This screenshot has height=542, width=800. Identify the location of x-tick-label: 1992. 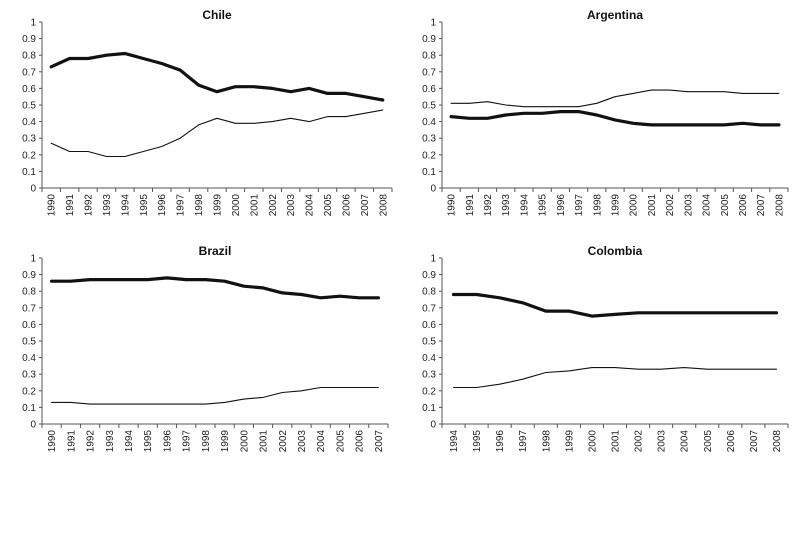
(91, 441).